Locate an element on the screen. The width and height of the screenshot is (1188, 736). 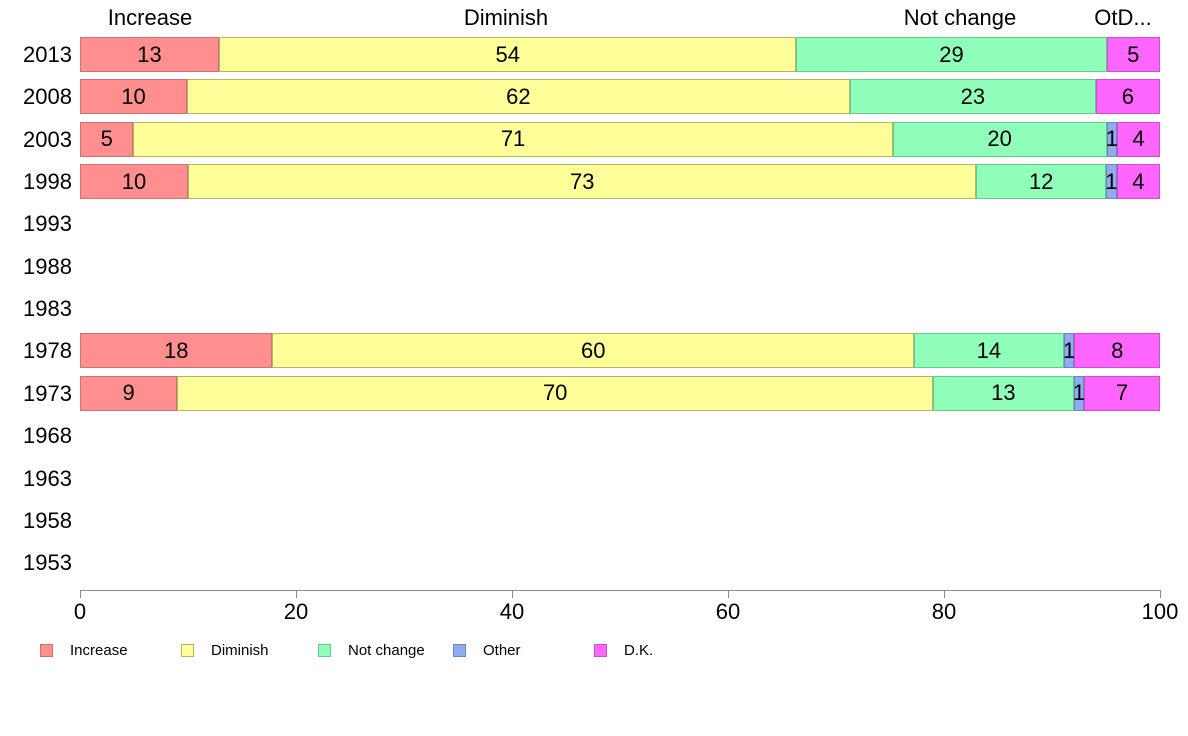
segment-value-label: 6 is located at coordinates (1128, 96).